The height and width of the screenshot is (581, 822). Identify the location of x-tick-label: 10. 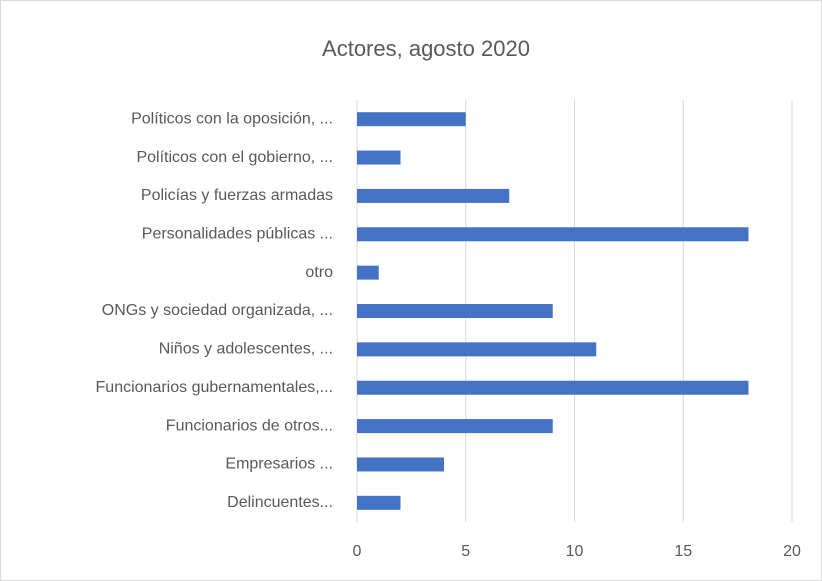
(575, 551).